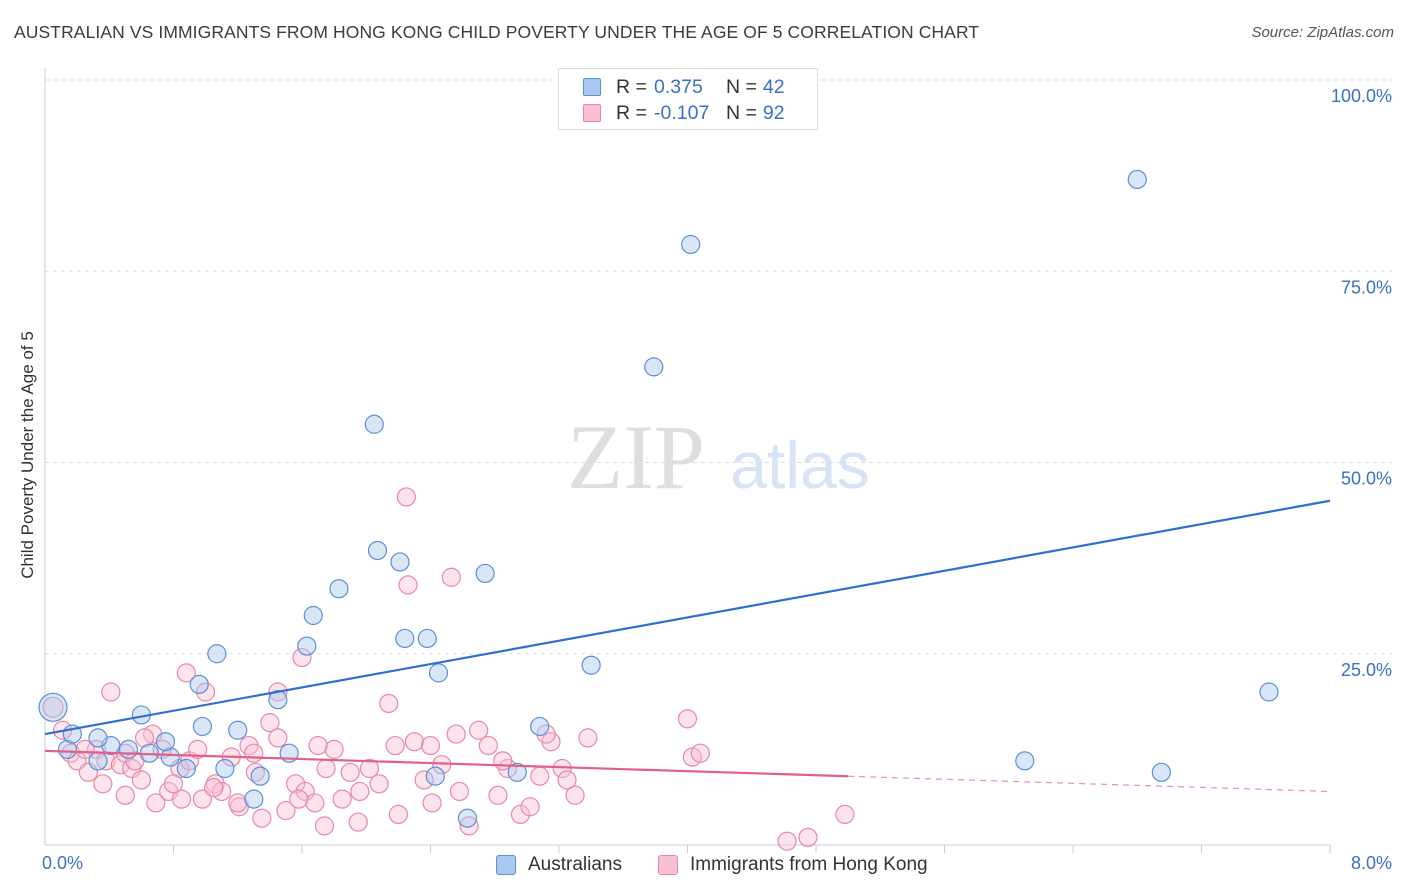 Image resolution: width=1406 pixels, height=892 pixels. What do you see at coordinates (506, 865) in the screenshot?
I see `bottom-legend-swatch-australians` at bounding box center [506, 865].